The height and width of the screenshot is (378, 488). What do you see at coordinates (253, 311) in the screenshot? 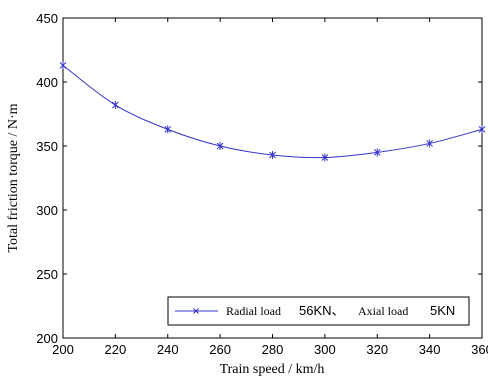
I see `legend-label-radial: Radial load` at bounding box center [253, 311].